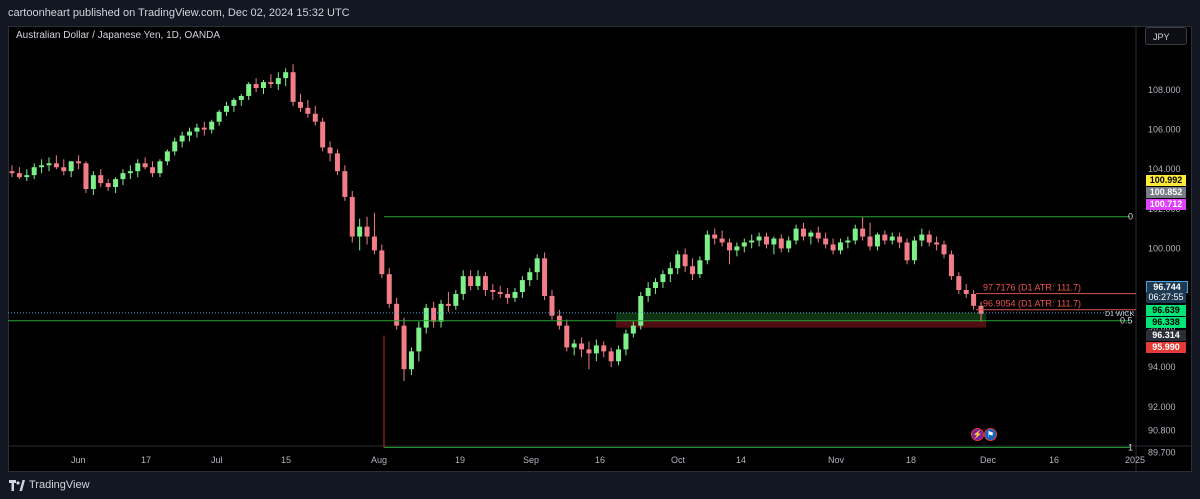  What do you see at coordinates (1164, 90) in the screenshot?
I see `price-tick-label: 108.000` at bounding box center [1164, 90].